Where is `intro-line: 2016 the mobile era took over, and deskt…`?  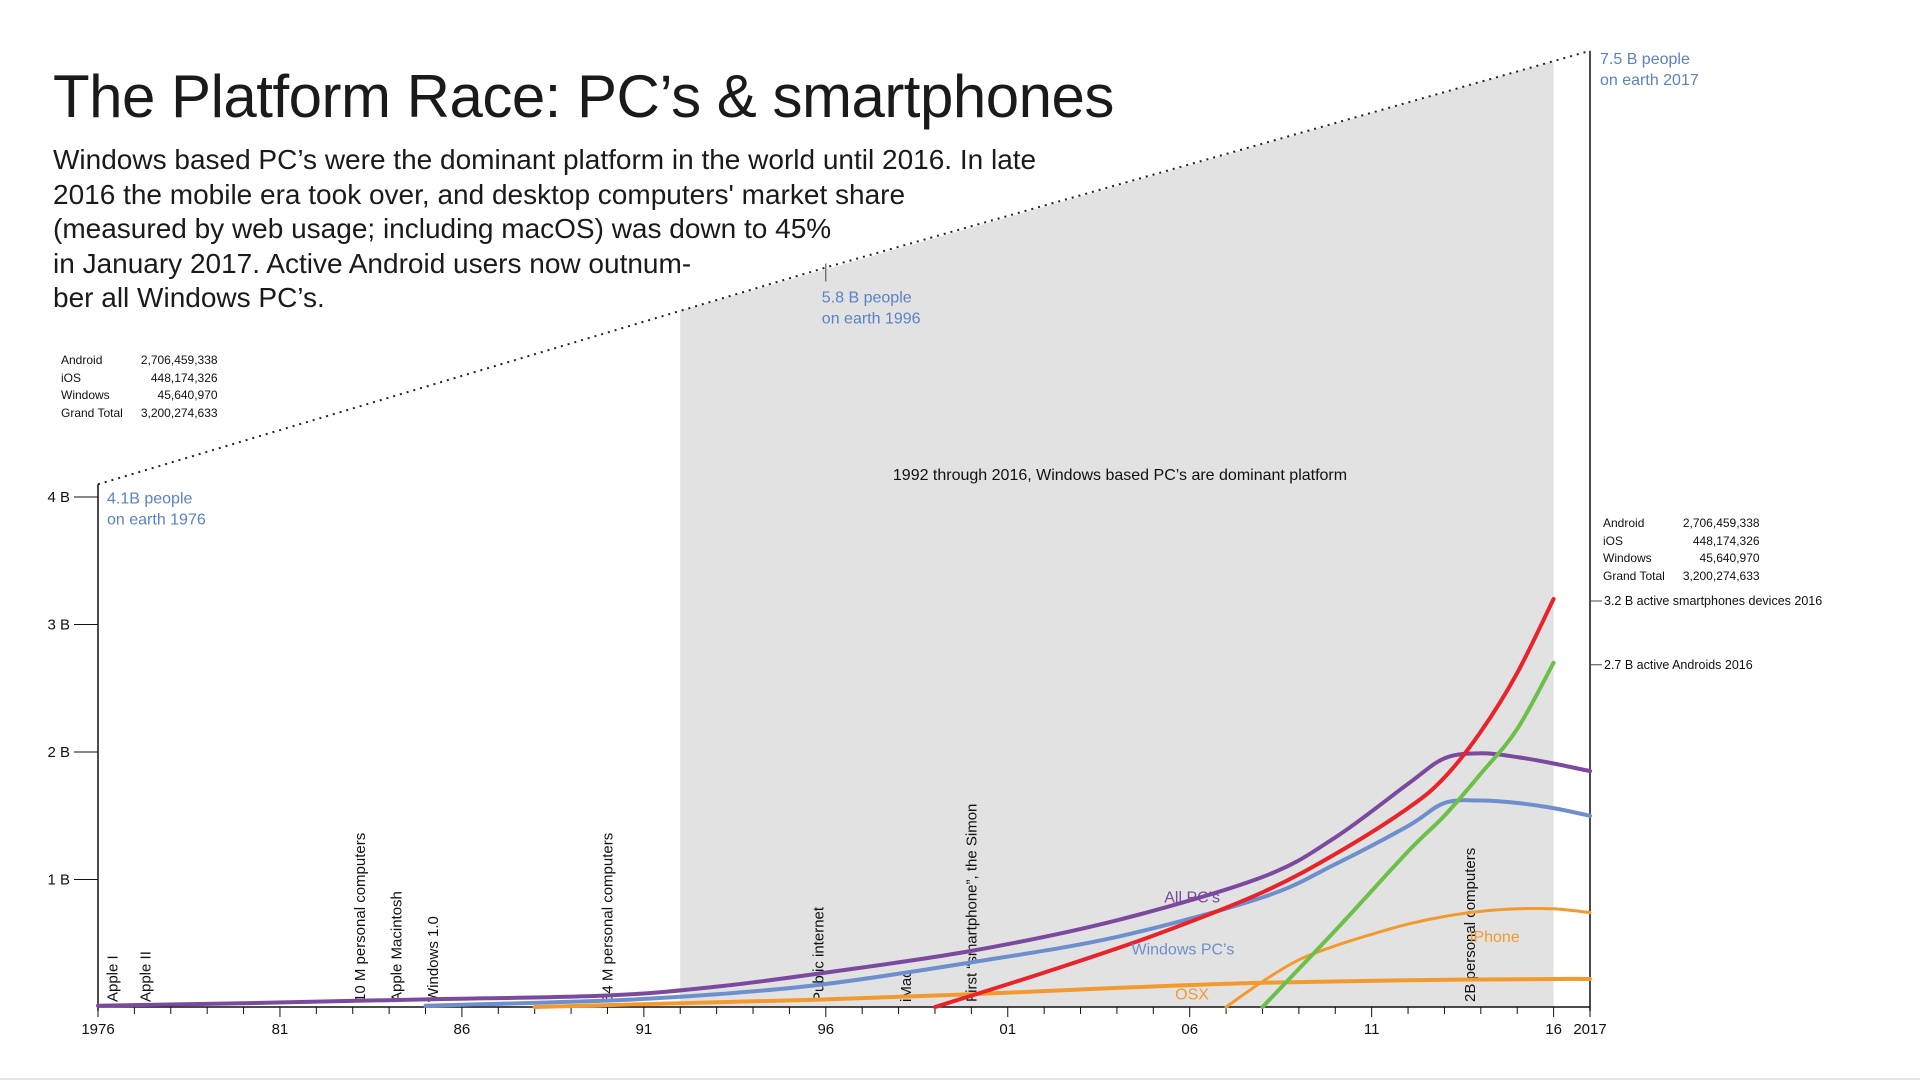 intro-line: 2016 the mobile era took over, and deskt… is located at coordinates (479, 194).